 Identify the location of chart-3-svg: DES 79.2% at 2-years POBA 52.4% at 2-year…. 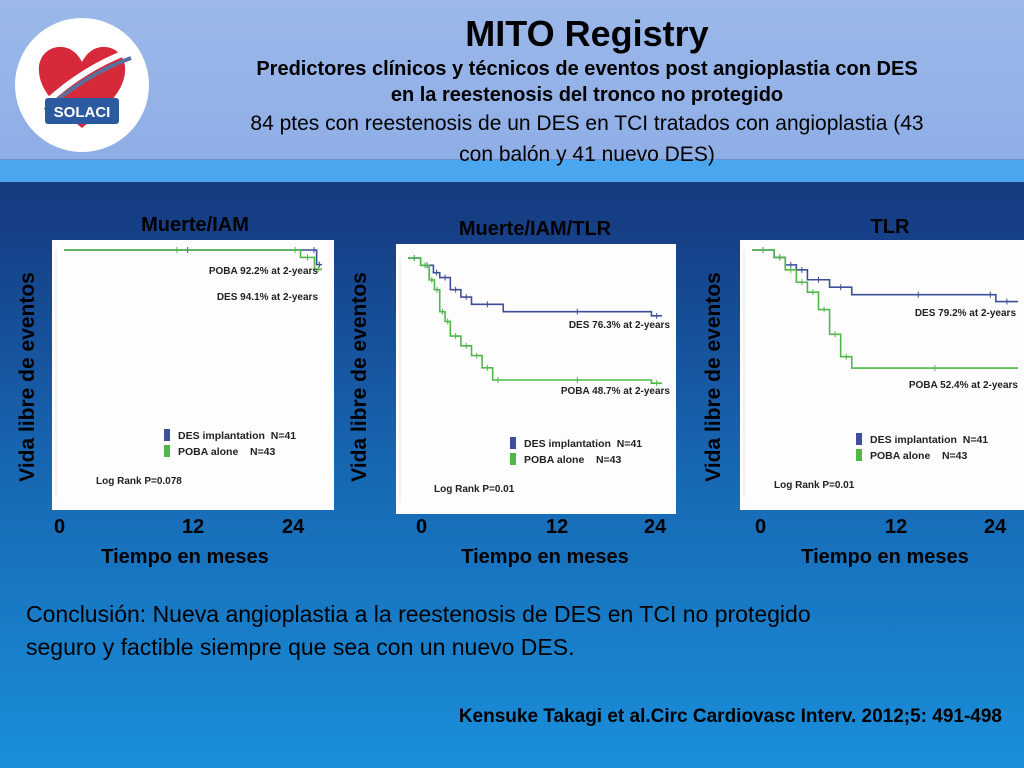
(881, 372).